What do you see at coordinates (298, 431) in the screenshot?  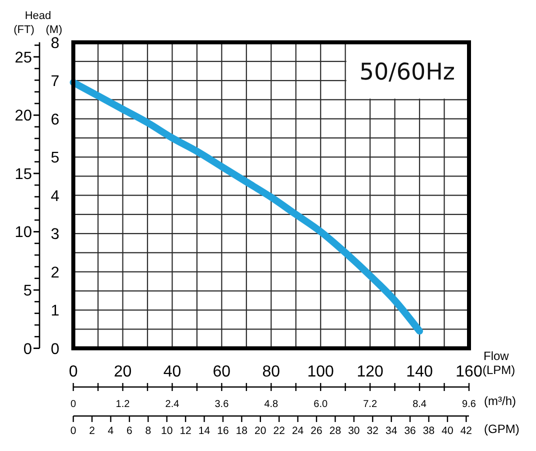 I see `x2-tick-label: 24` at bounding box center [298, 431].